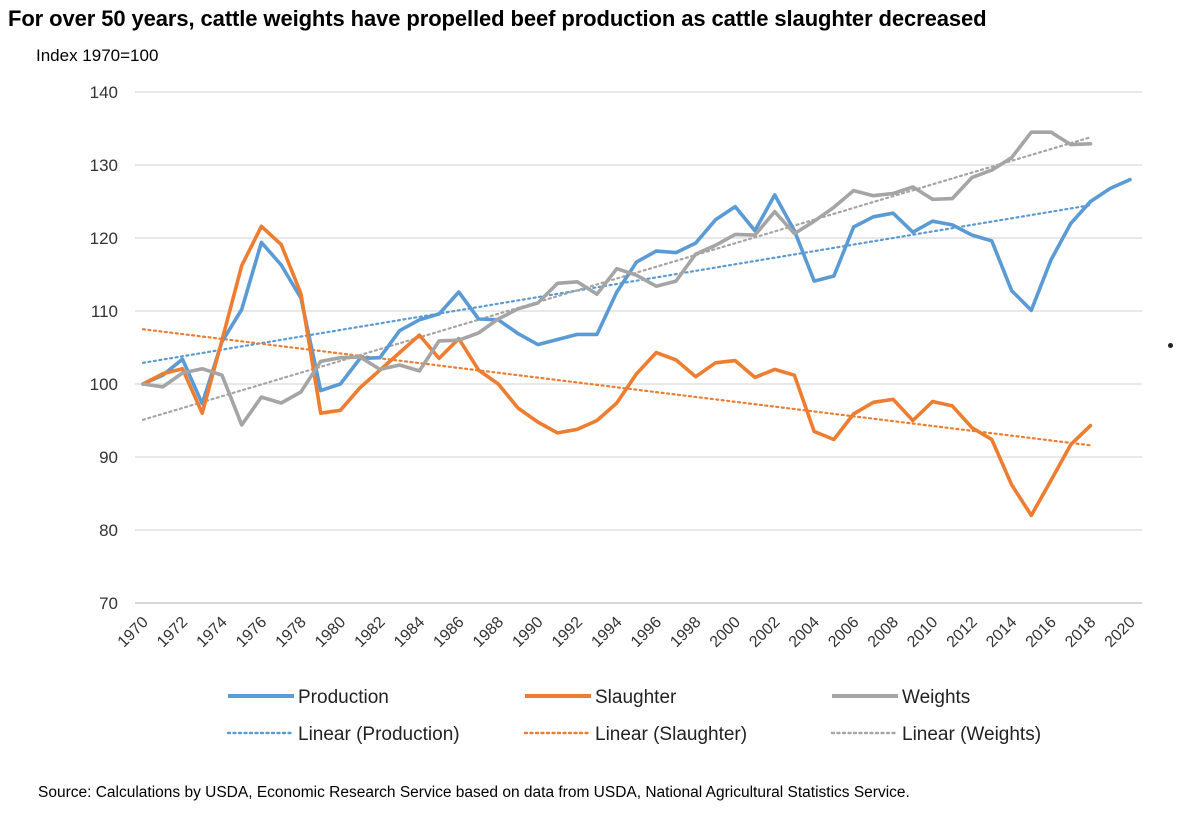 The width and height of the screenshot is (1200, 817). Describe the element at coordinates (448, 632) in the screenshot. I see `x-tick-label: 1986` at that location.